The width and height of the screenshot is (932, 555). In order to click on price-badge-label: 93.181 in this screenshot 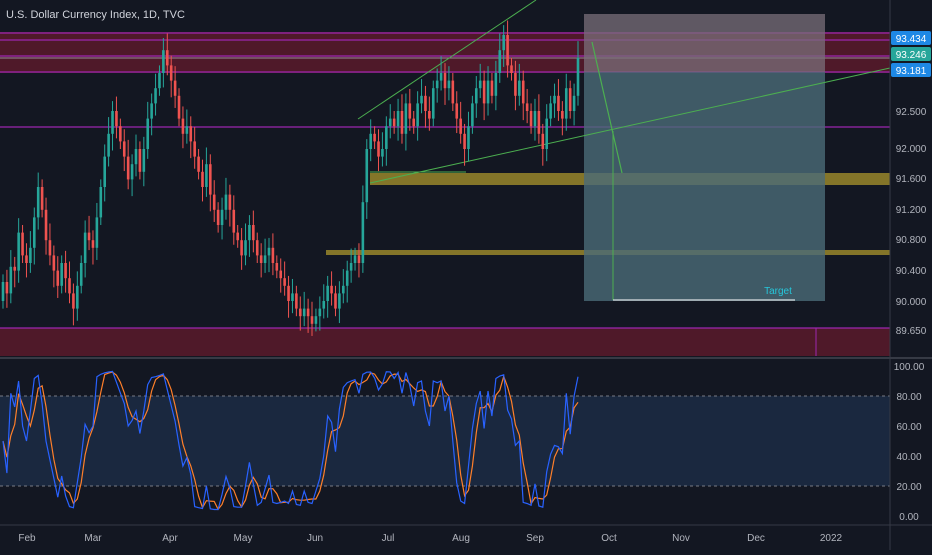, I will do `click(911, 71)`.